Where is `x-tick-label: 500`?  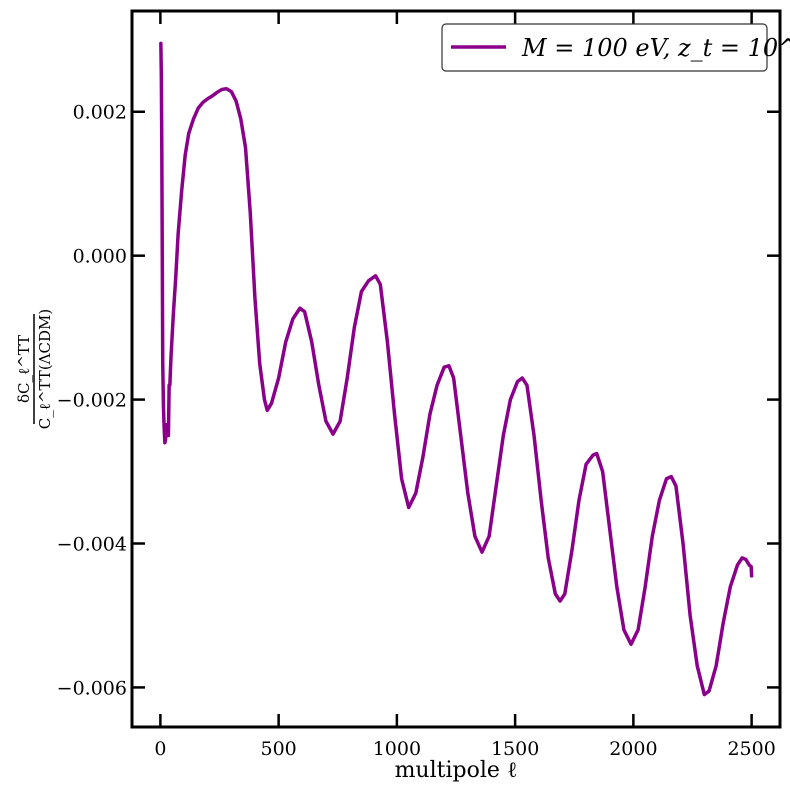
x-tick-label: 500 is located at coordinates (278, 749).